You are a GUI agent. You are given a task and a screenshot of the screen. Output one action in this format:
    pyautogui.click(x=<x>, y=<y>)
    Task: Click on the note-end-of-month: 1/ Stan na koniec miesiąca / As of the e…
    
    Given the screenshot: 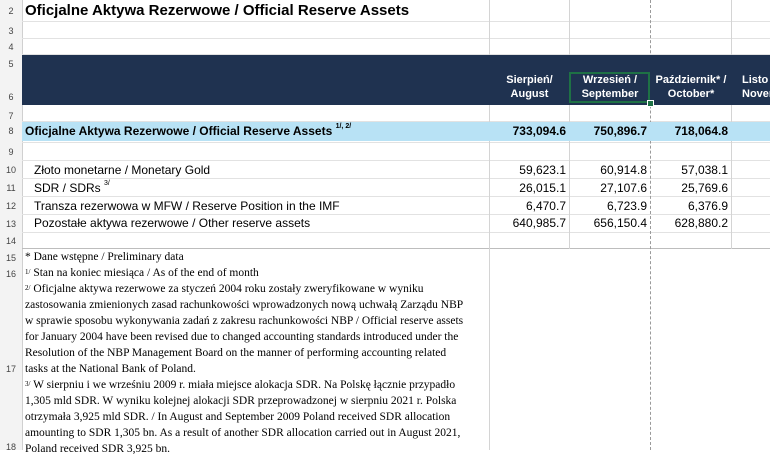 What is the action you would take?
    pyautogui.click(x=257, y=273)
    